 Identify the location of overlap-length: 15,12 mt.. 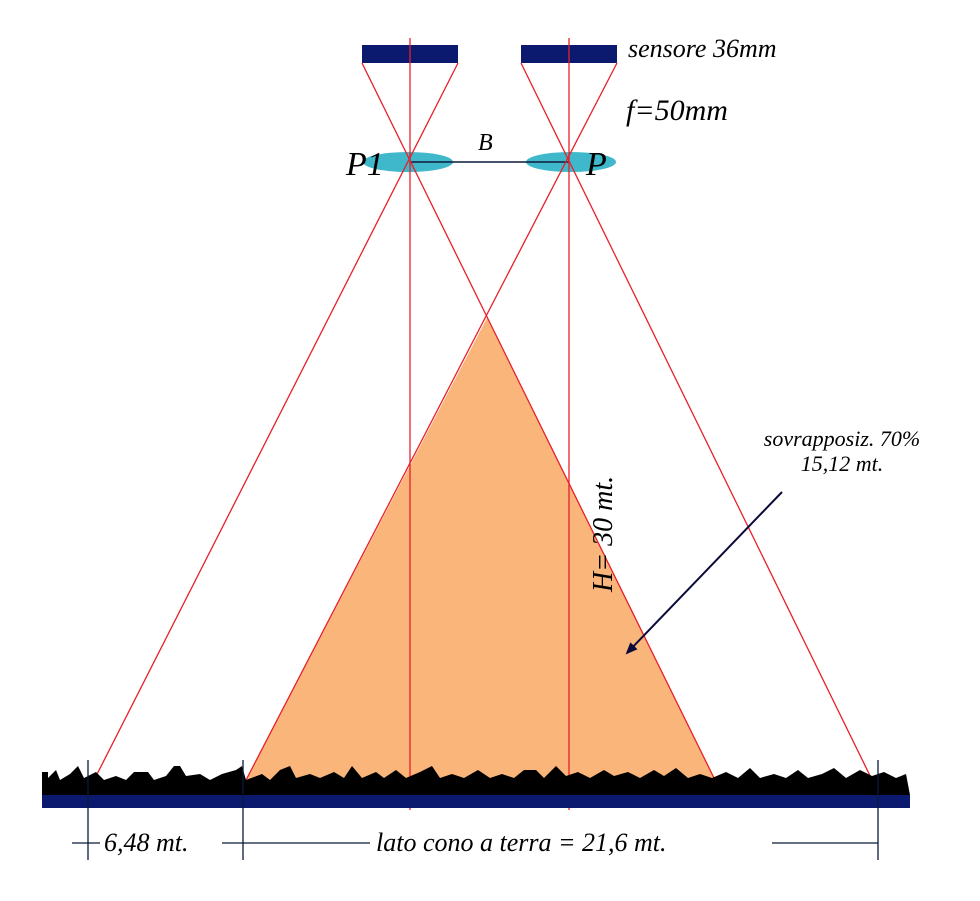
(842, 463).